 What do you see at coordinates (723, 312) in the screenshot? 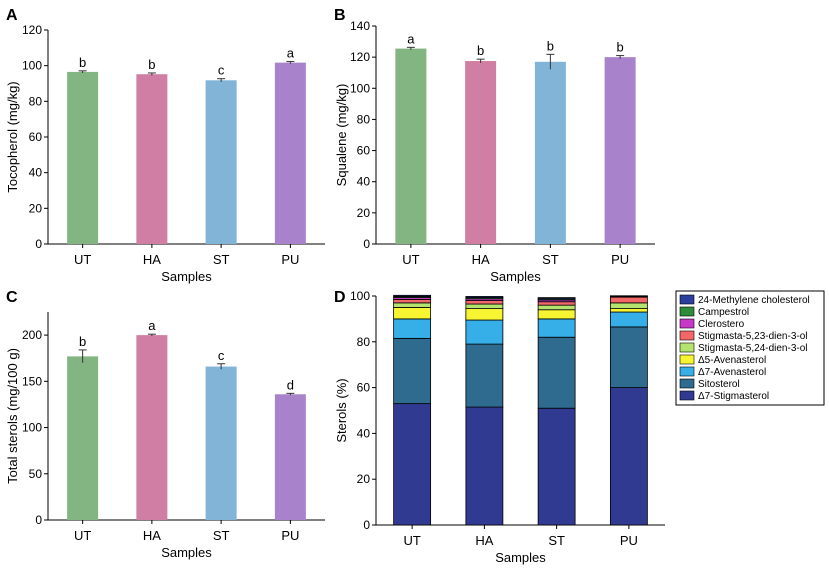
I see `legend-label: Campestrol` at bounding box center [723, 312].